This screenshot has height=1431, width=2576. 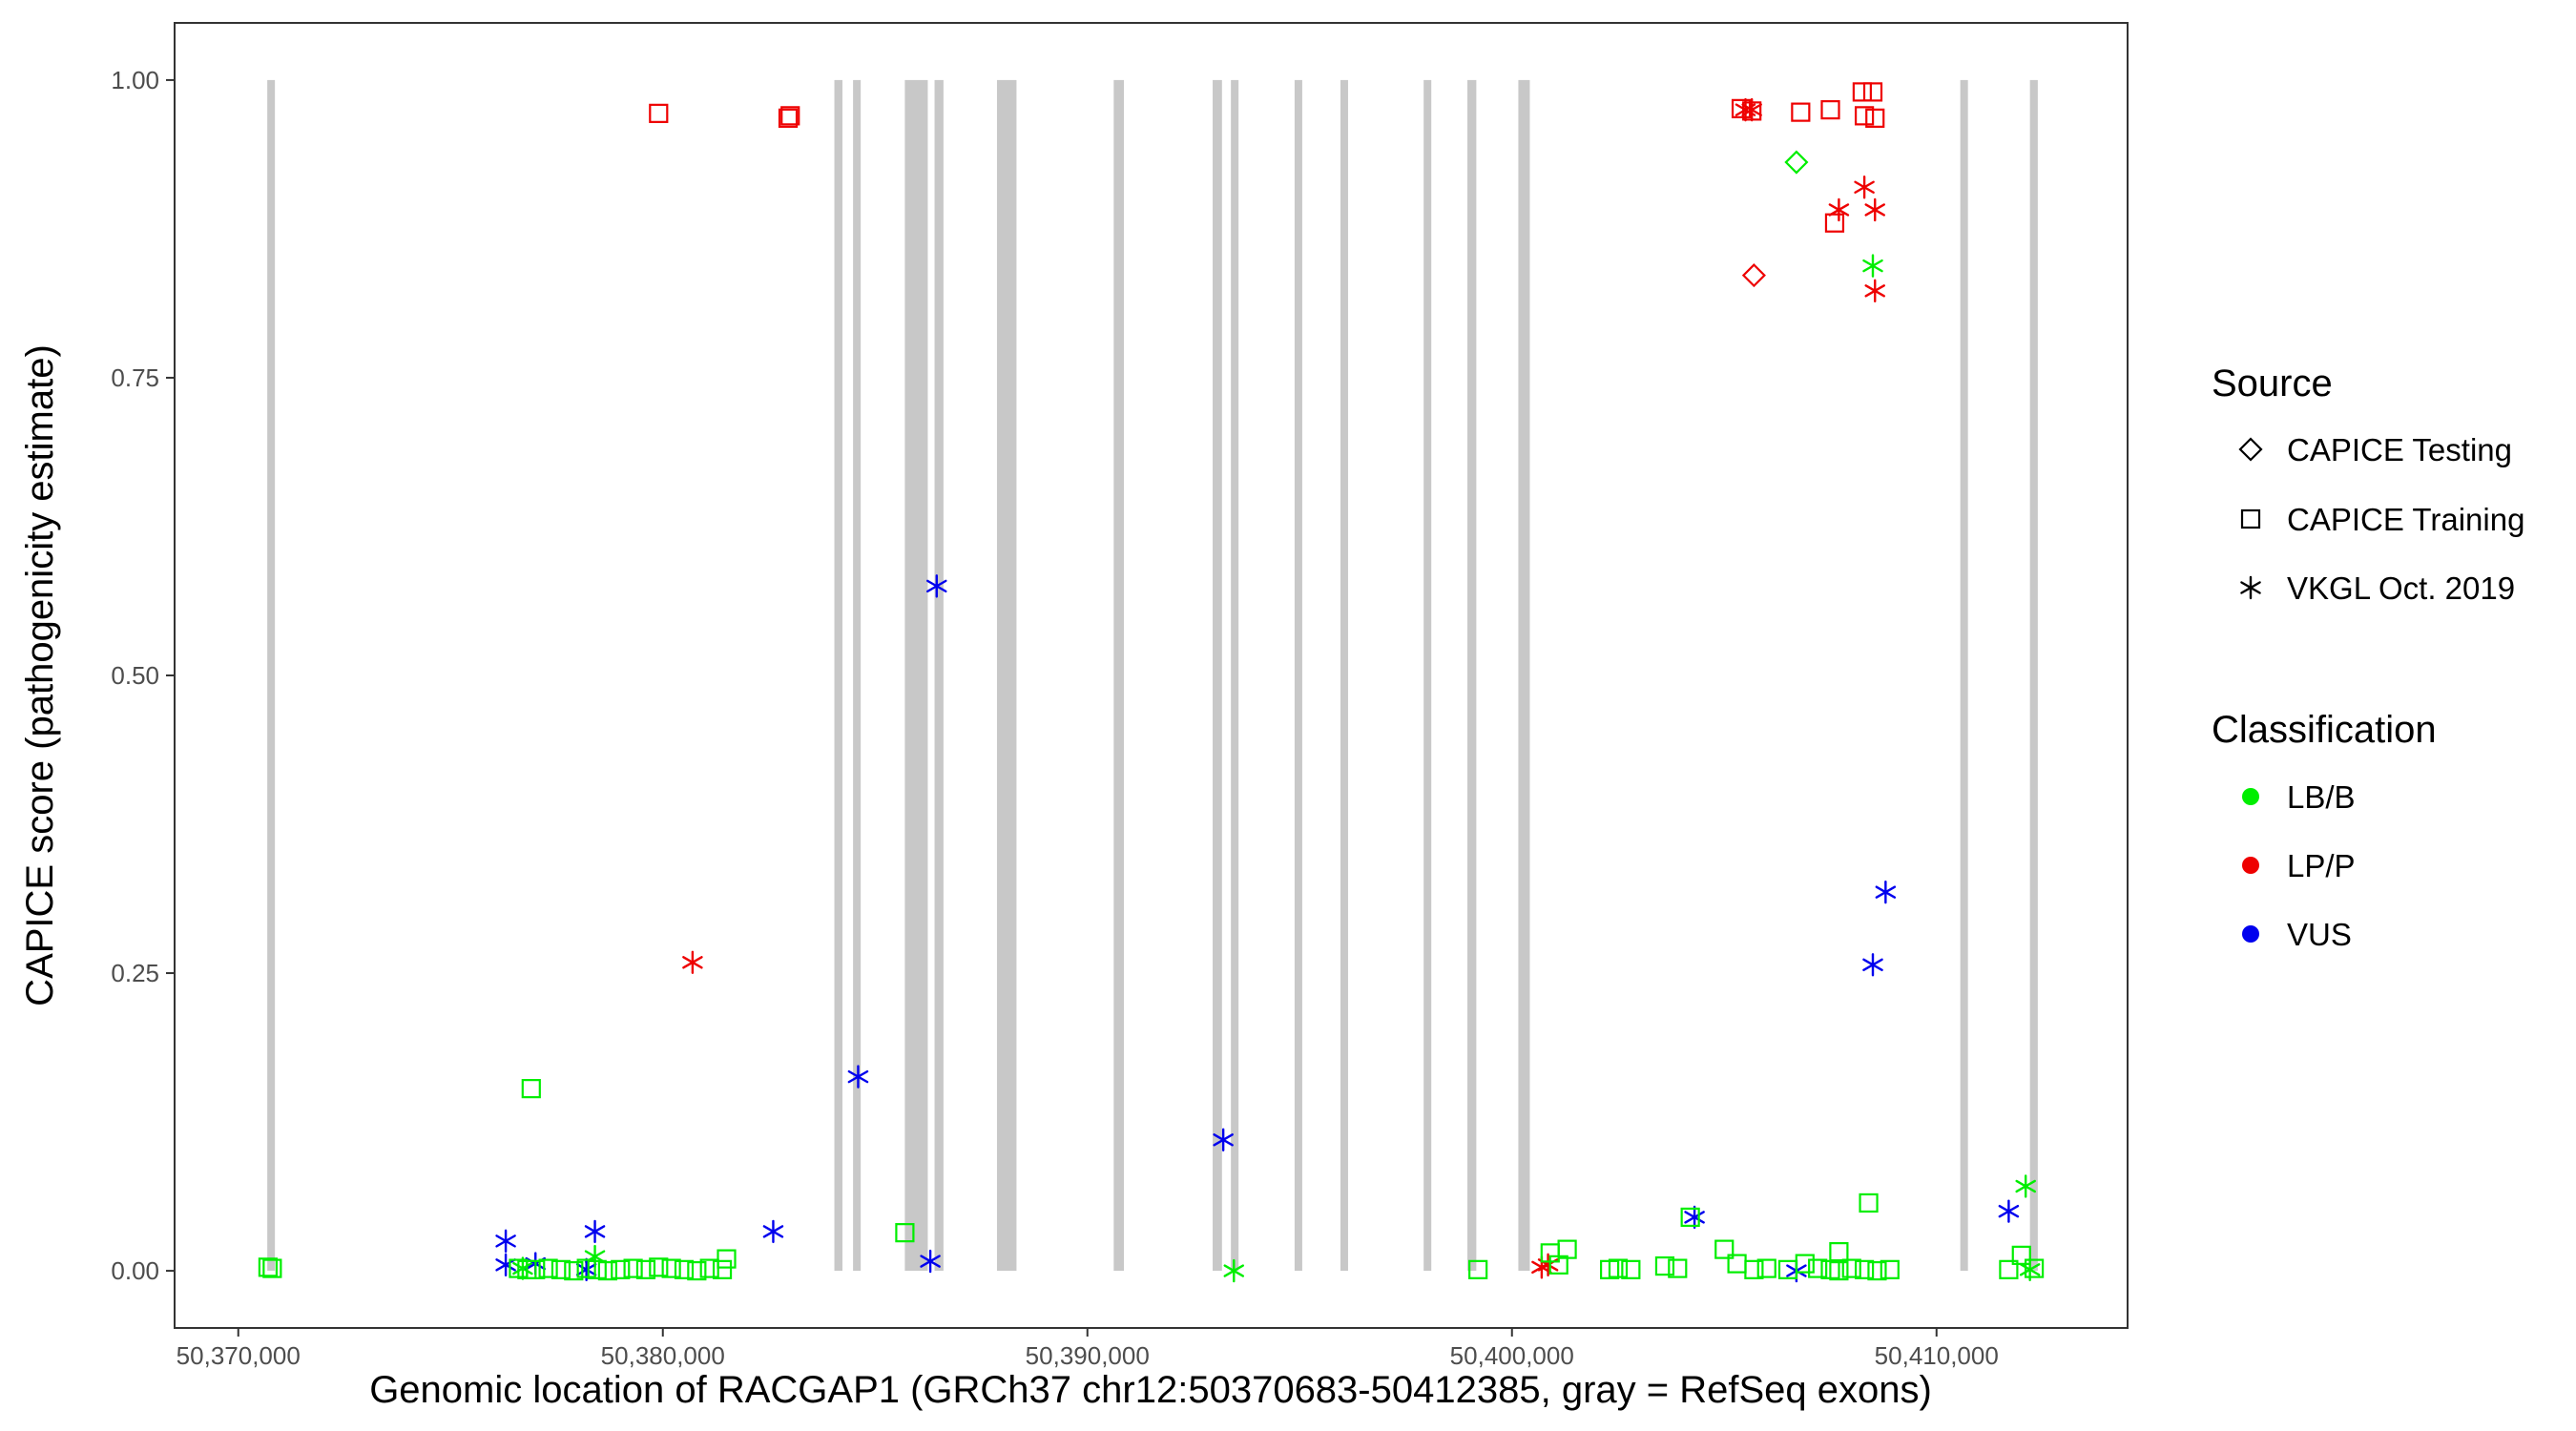 What do you see at coordinates (2297, 935) in the screenshot?
I see `legend-class-item-vus: VUS` at bounding box center [2297, 935].